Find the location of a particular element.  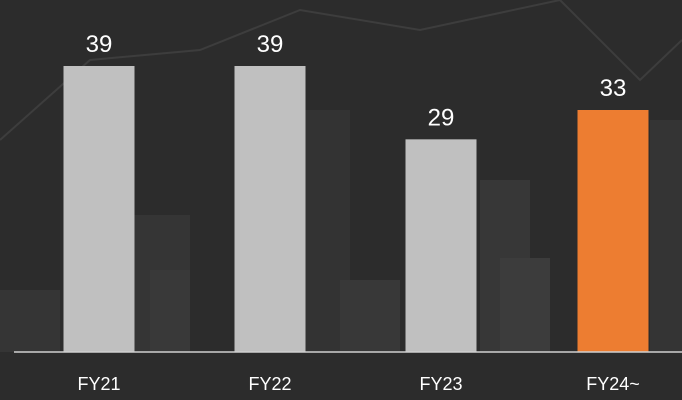

bar-fy22 is located at coordinates (270, 209).